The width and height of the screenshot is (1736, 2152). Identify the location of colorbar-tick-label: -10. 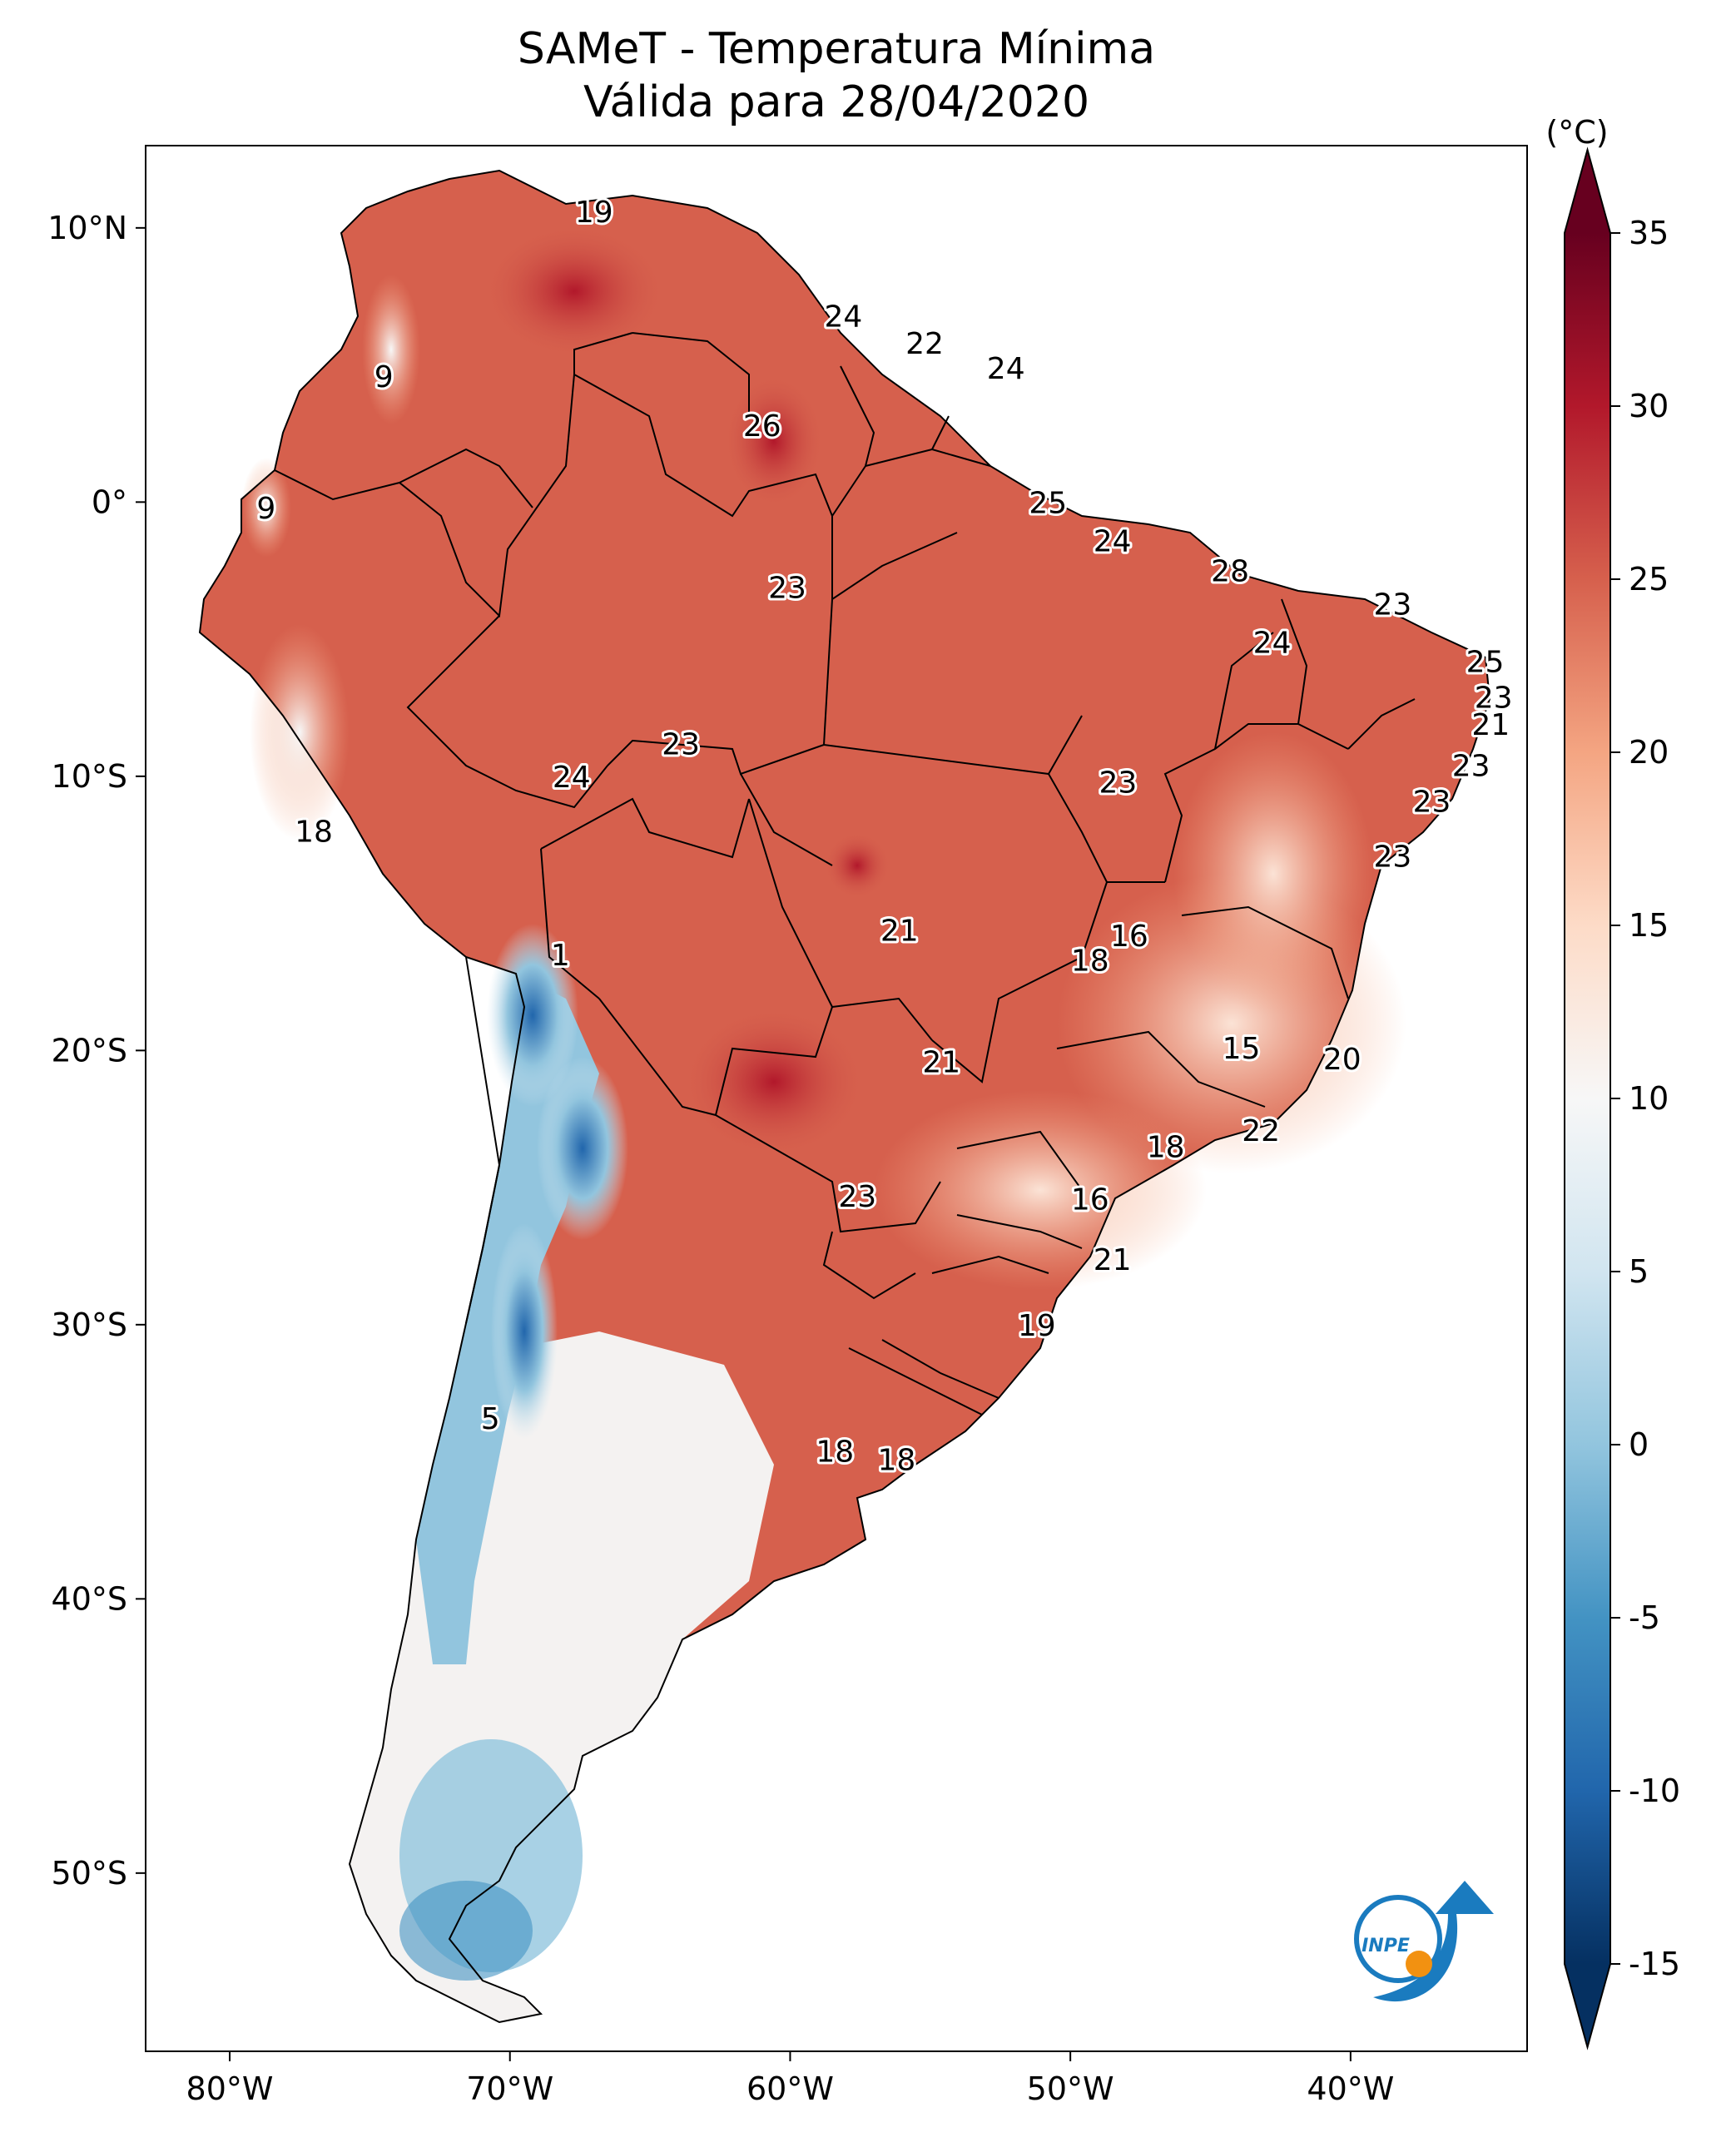
(1654, 1791).